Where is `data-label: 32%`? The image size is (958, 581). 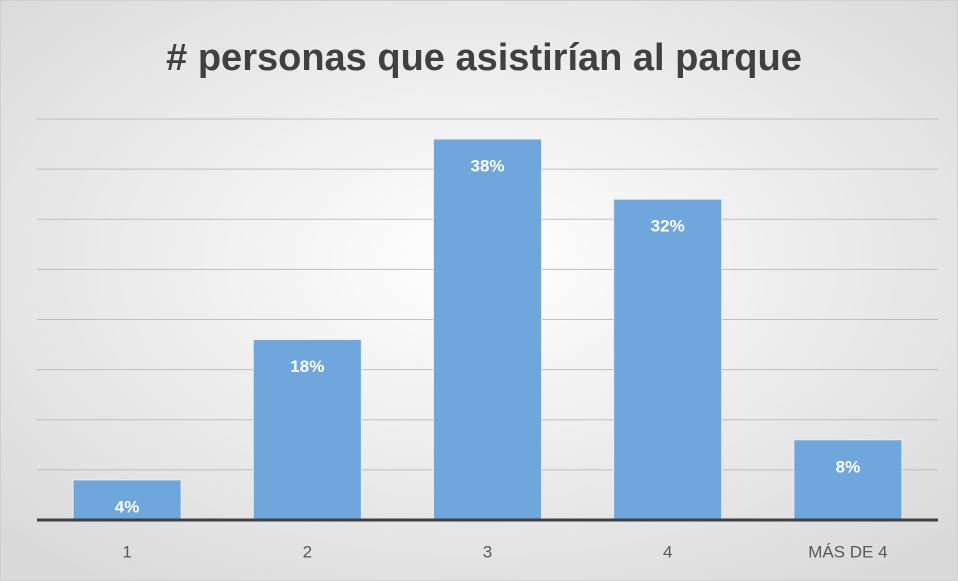
data-label: 32% is located at coordinates (668, 226).